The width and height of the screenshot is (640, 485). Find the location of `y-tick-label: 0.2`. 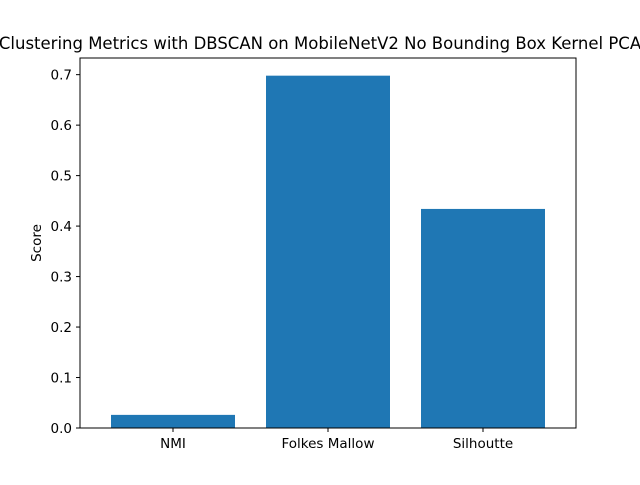

y-tick-label: 0.2 is located at coordinates (61, 328).